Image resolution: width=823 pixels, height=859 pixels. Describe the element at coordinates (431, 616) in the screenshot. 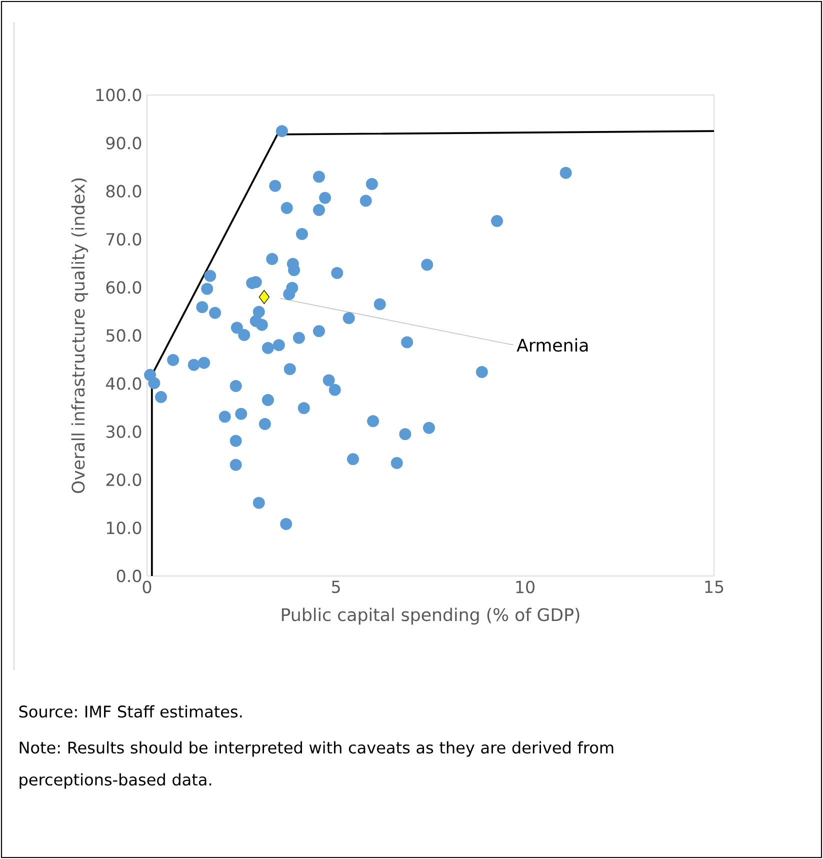

I see `x-axis-title: Public capital spending (% of GDP)` at that location.